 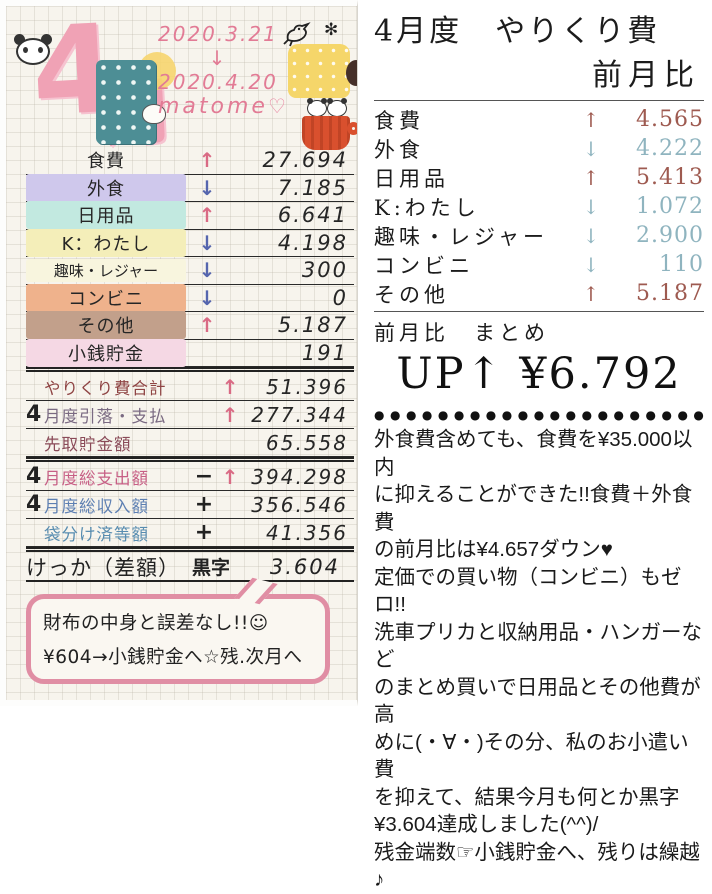 I want to click on category-label: 日用品, so click(x=411, y=178).